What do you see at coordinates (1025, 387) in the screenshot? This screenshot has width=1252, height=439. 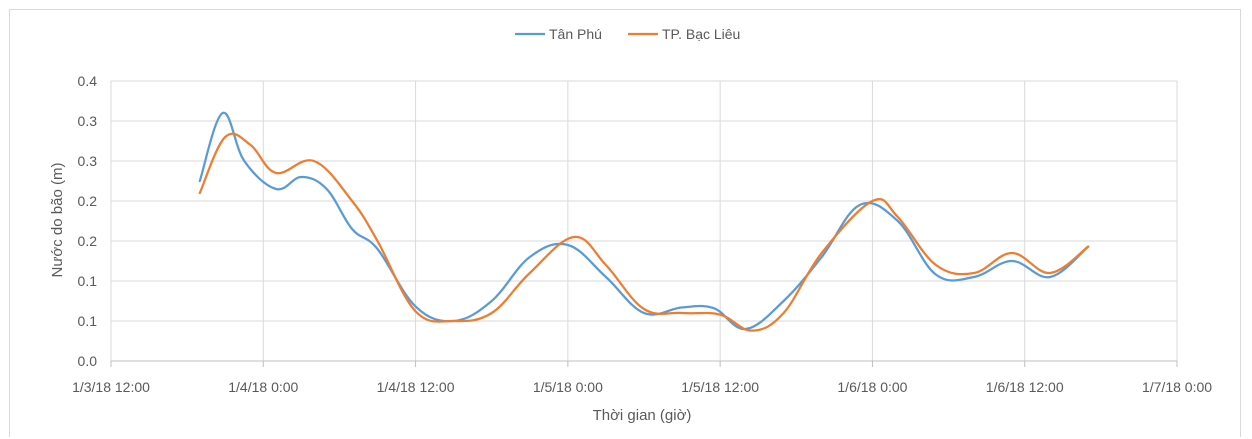 I see `x-tick-label: 1/6/18 12:00` at bounding box center [1025, 387].